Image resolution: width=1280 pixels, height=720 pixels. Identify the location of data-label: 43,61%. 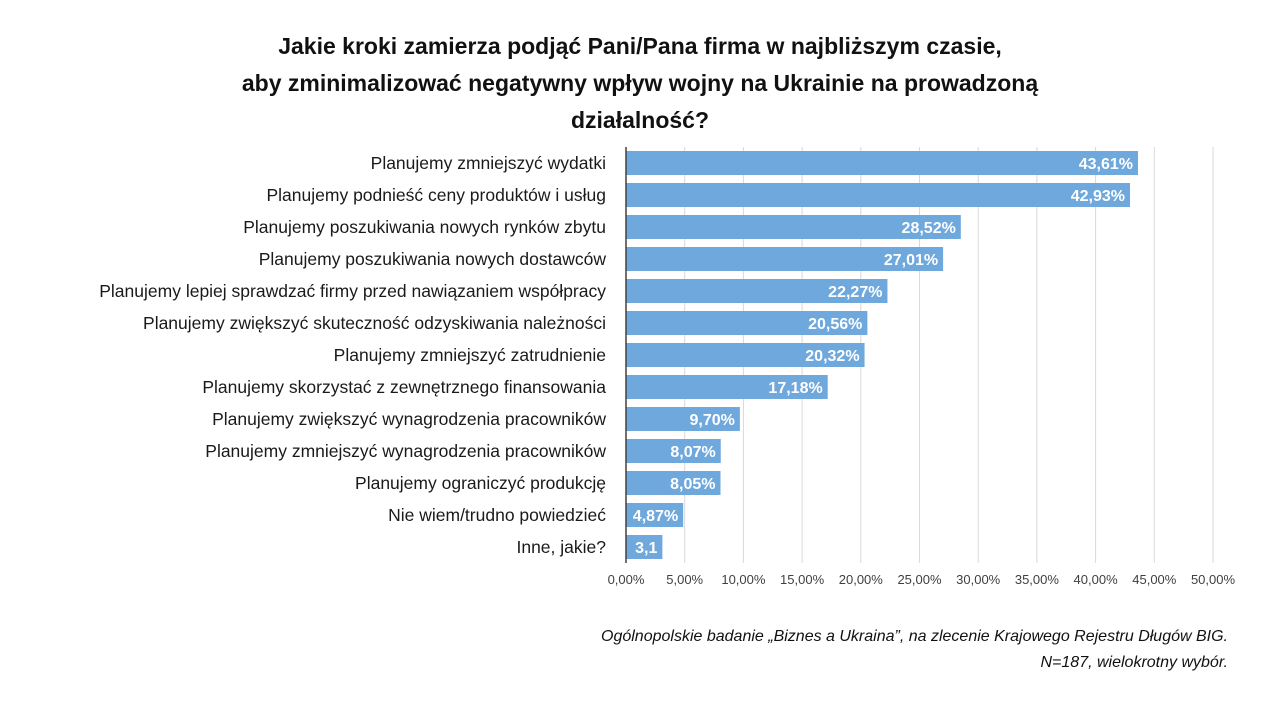
(1106, 164).